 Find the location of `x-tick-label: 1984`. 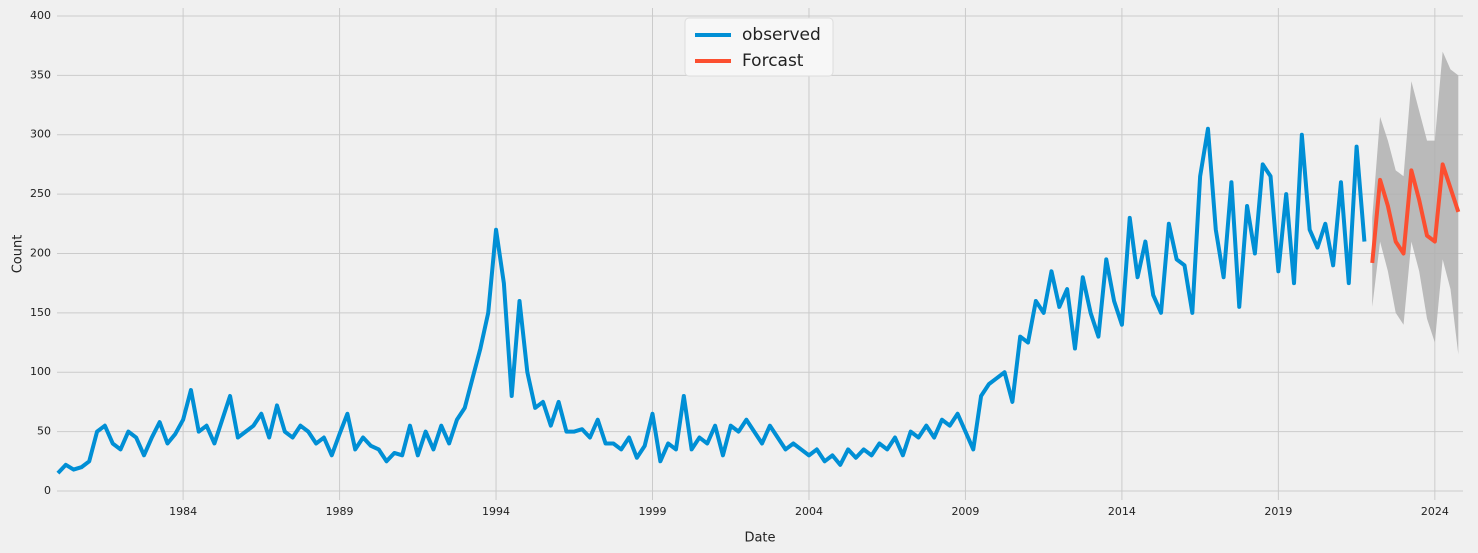

x-tick-label: 1984 is located at coordinates (183, 511).